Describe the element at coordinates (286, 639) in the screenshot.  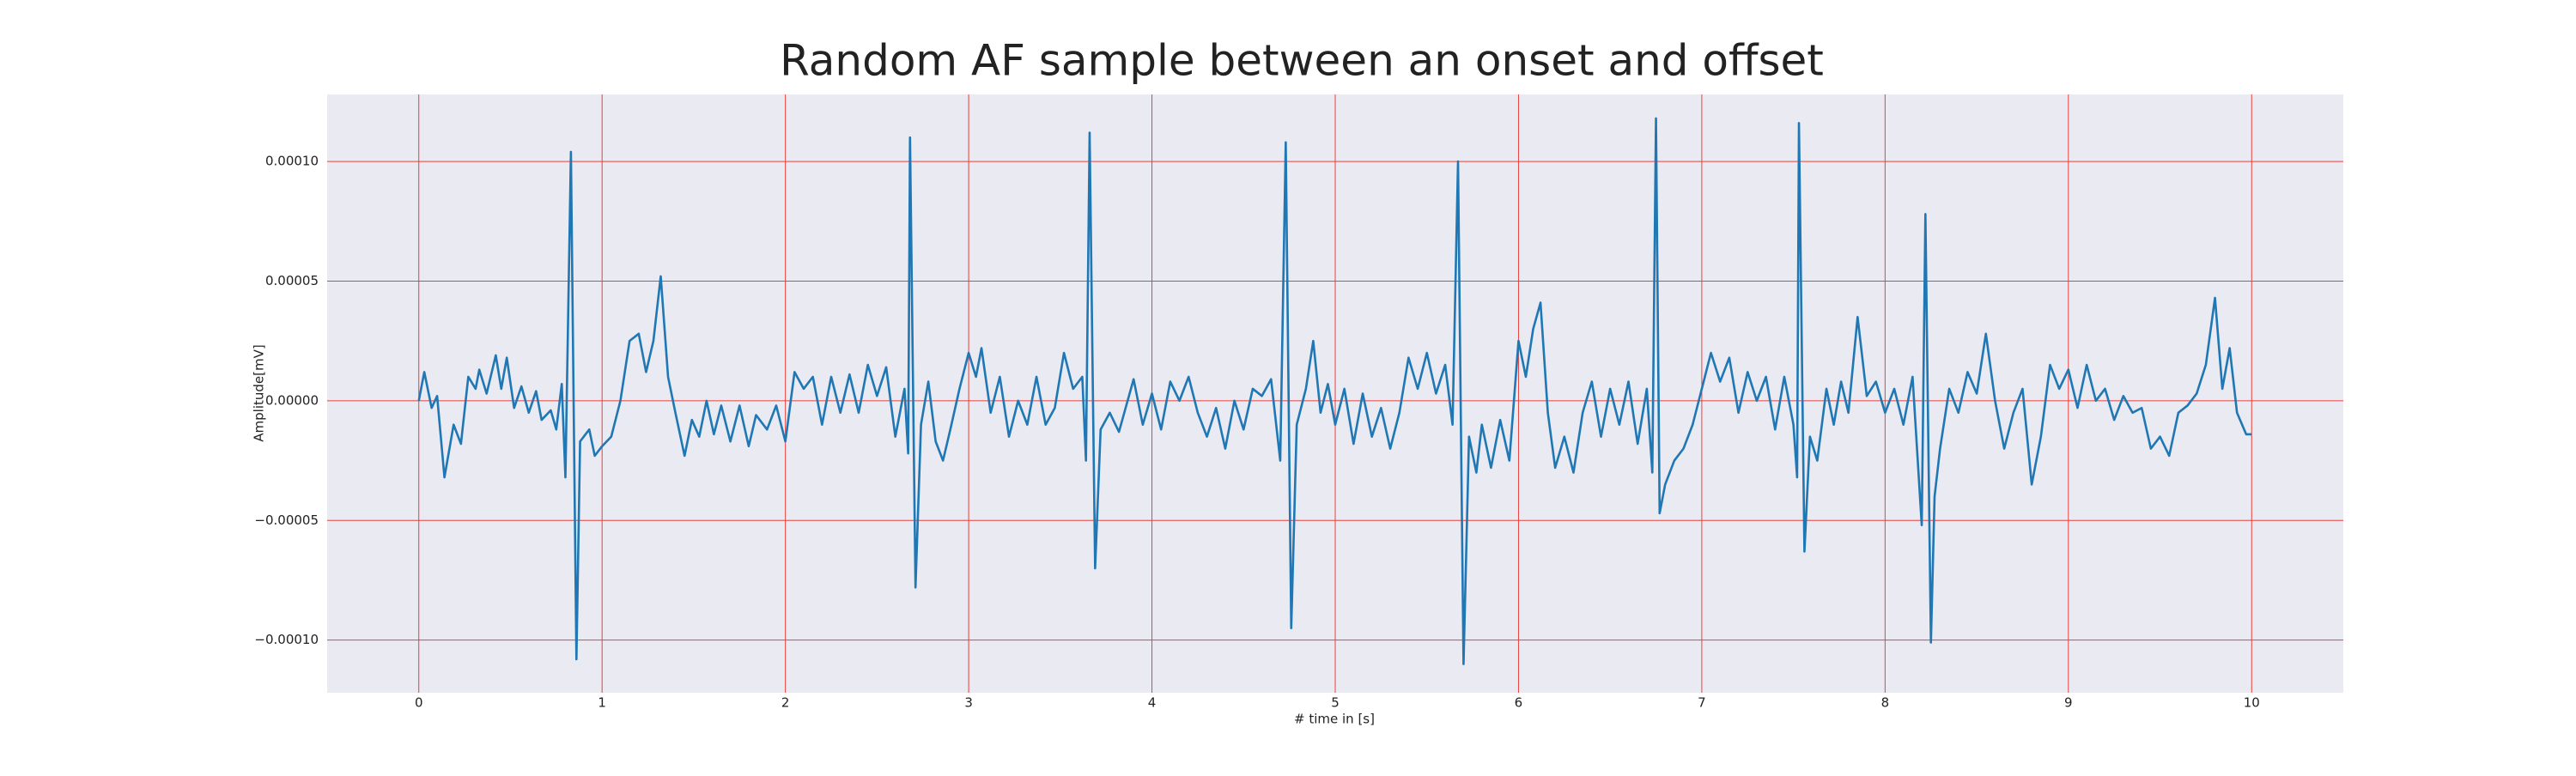
I see `y-tick-label: −0.00010` at that location.